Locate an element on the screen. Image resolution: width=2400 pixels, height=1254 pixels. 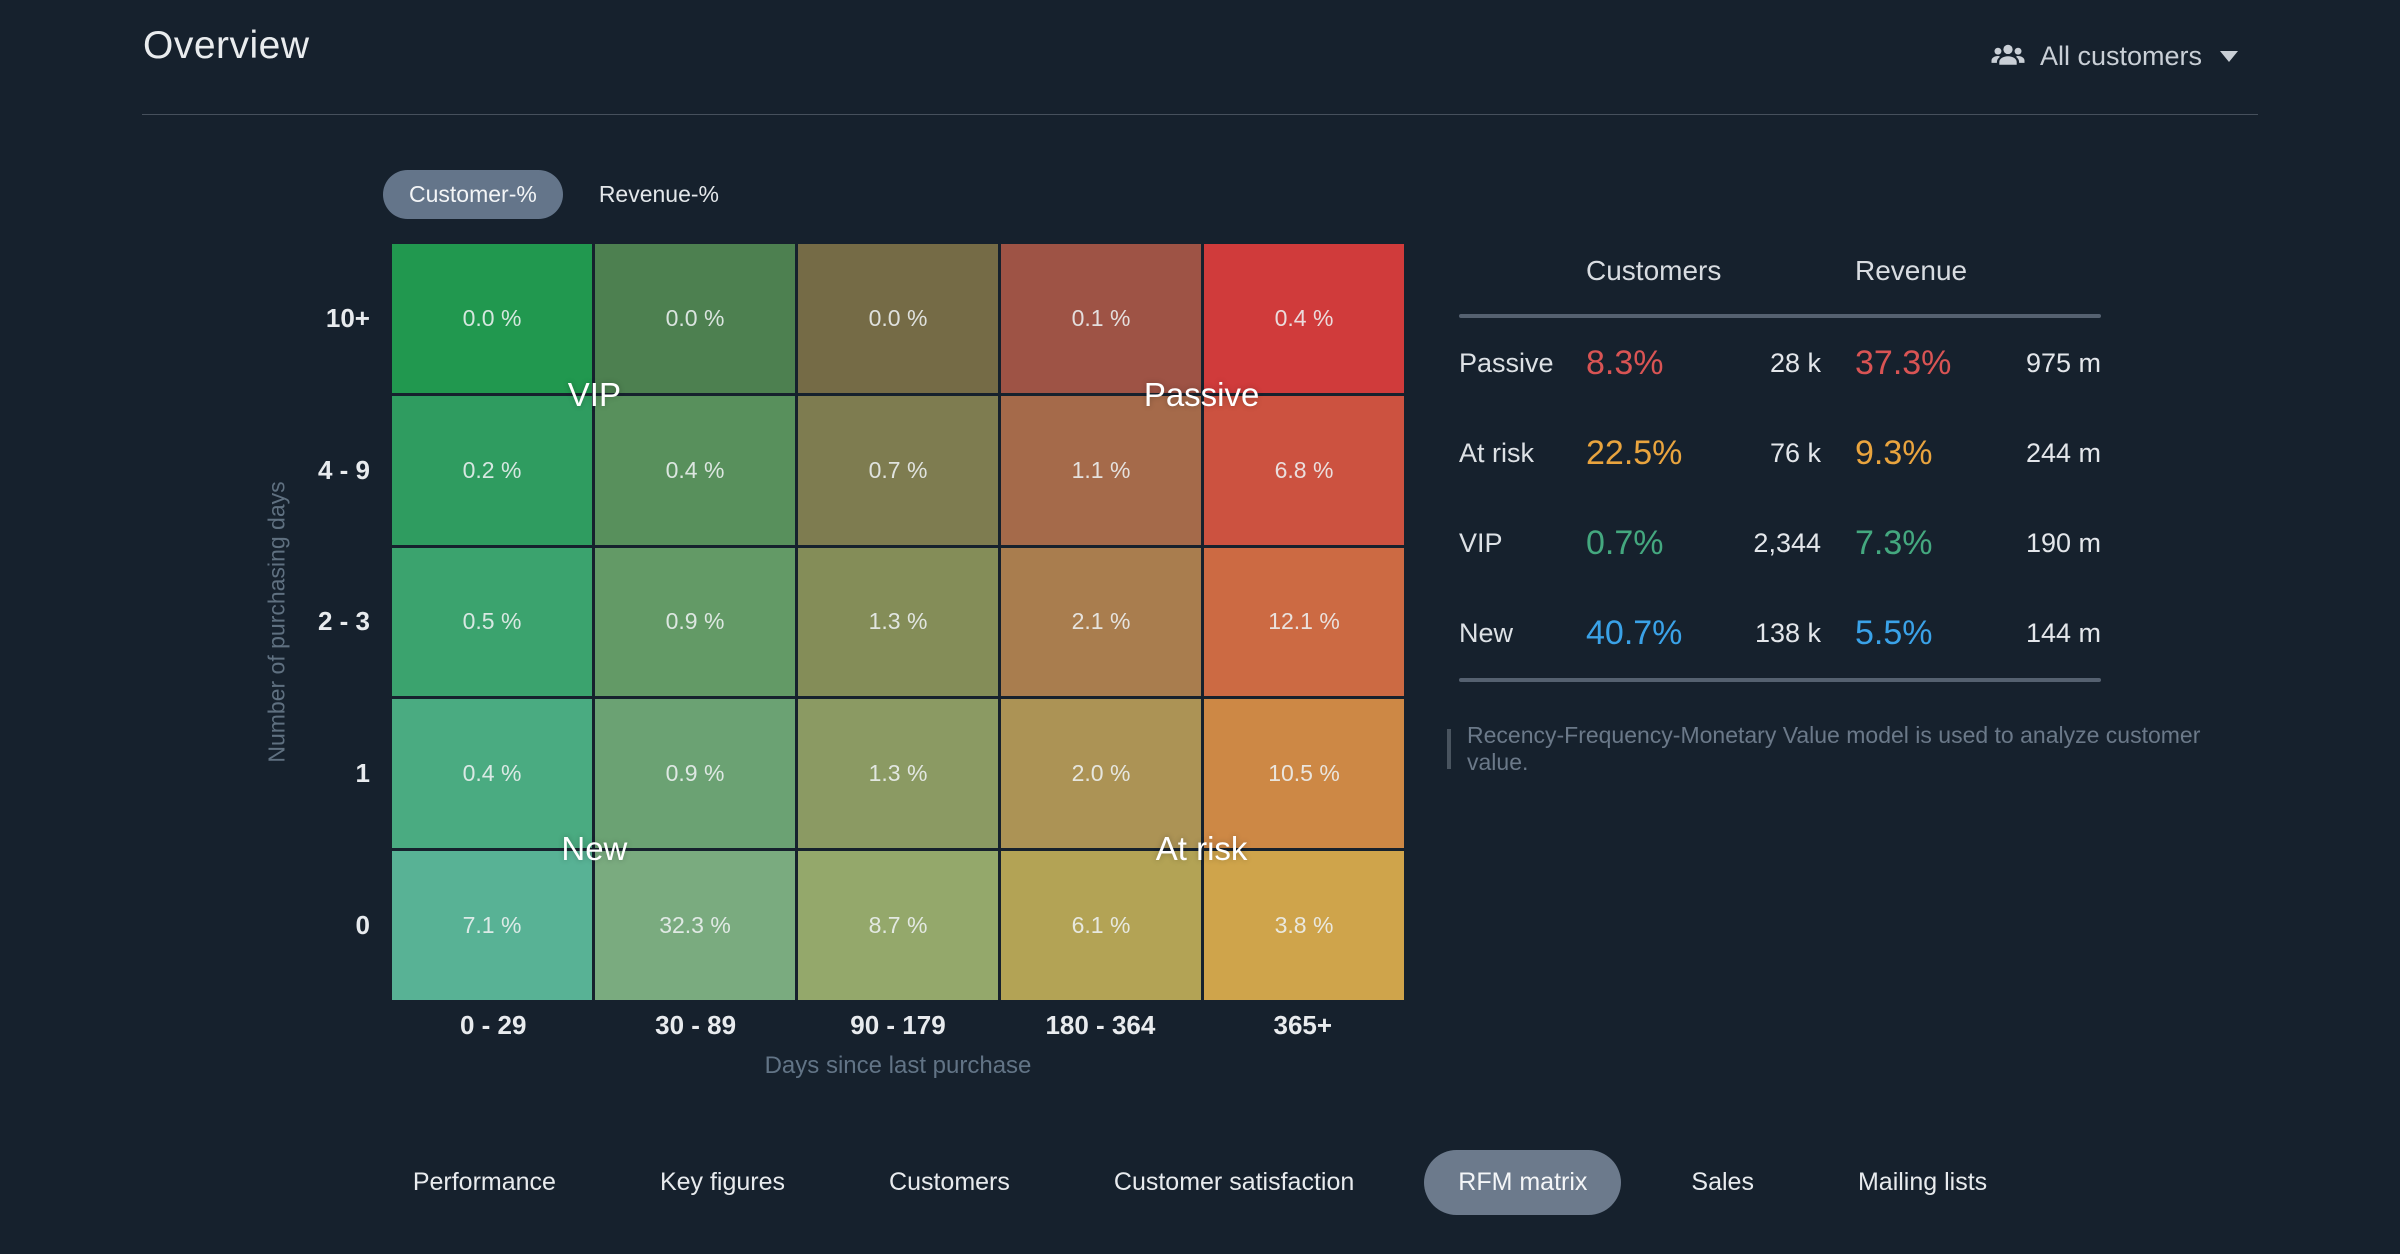
heatmap-cell-r4-c0: 7.1 % is located at coordinates (492, 925).